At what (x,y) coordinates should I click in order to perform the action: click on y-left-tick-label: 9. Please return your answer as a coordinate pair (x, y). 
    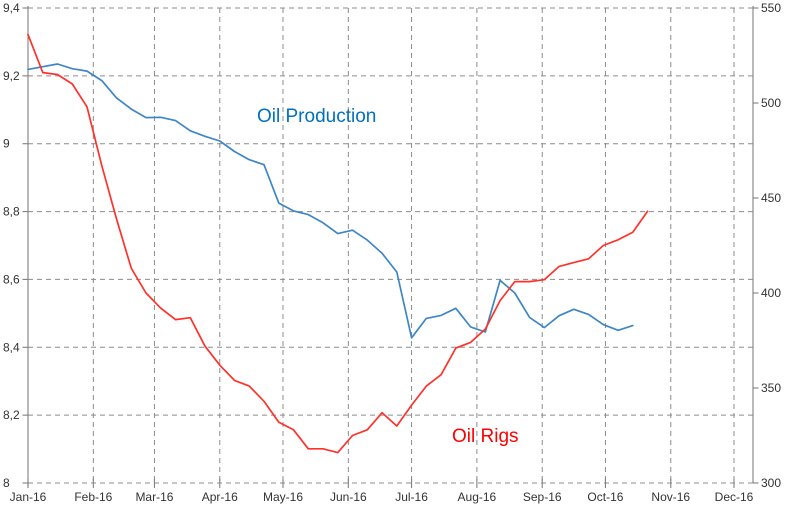
    Looking at the image, I should click on (6, 144).